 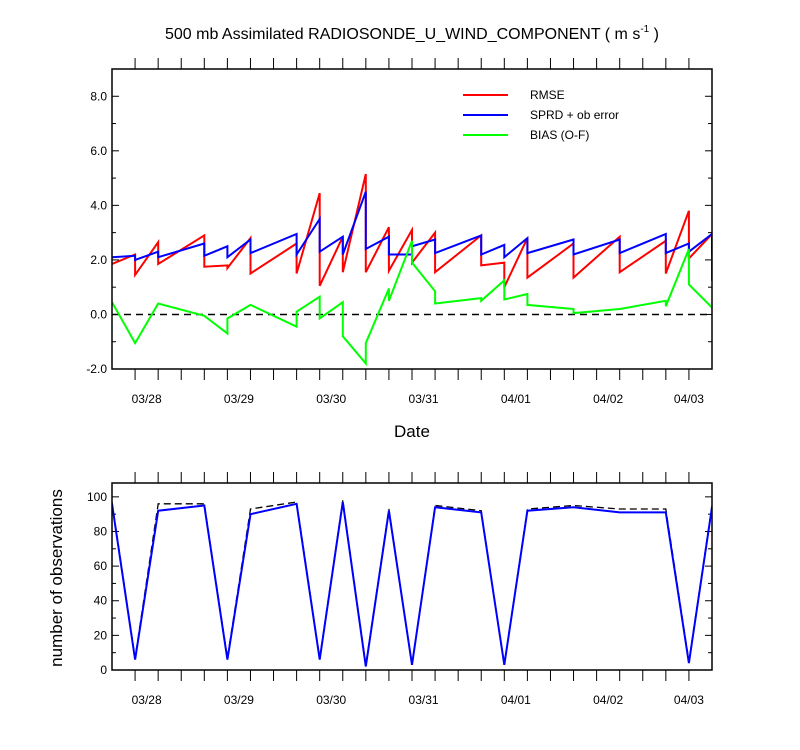 I want to click on y-tick-label: 40, so click(x=101, y=601).